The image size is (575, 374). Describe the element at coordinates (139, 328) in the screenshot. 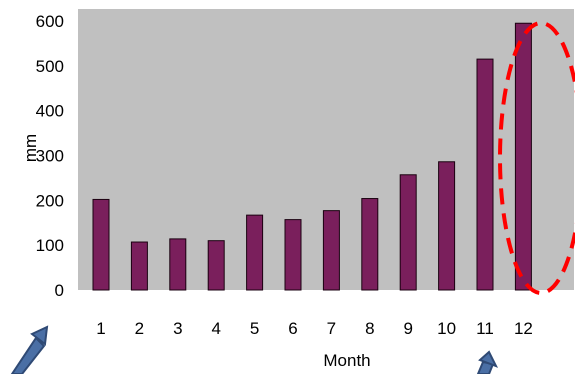

I see `x-tick-label: 2` at that location.